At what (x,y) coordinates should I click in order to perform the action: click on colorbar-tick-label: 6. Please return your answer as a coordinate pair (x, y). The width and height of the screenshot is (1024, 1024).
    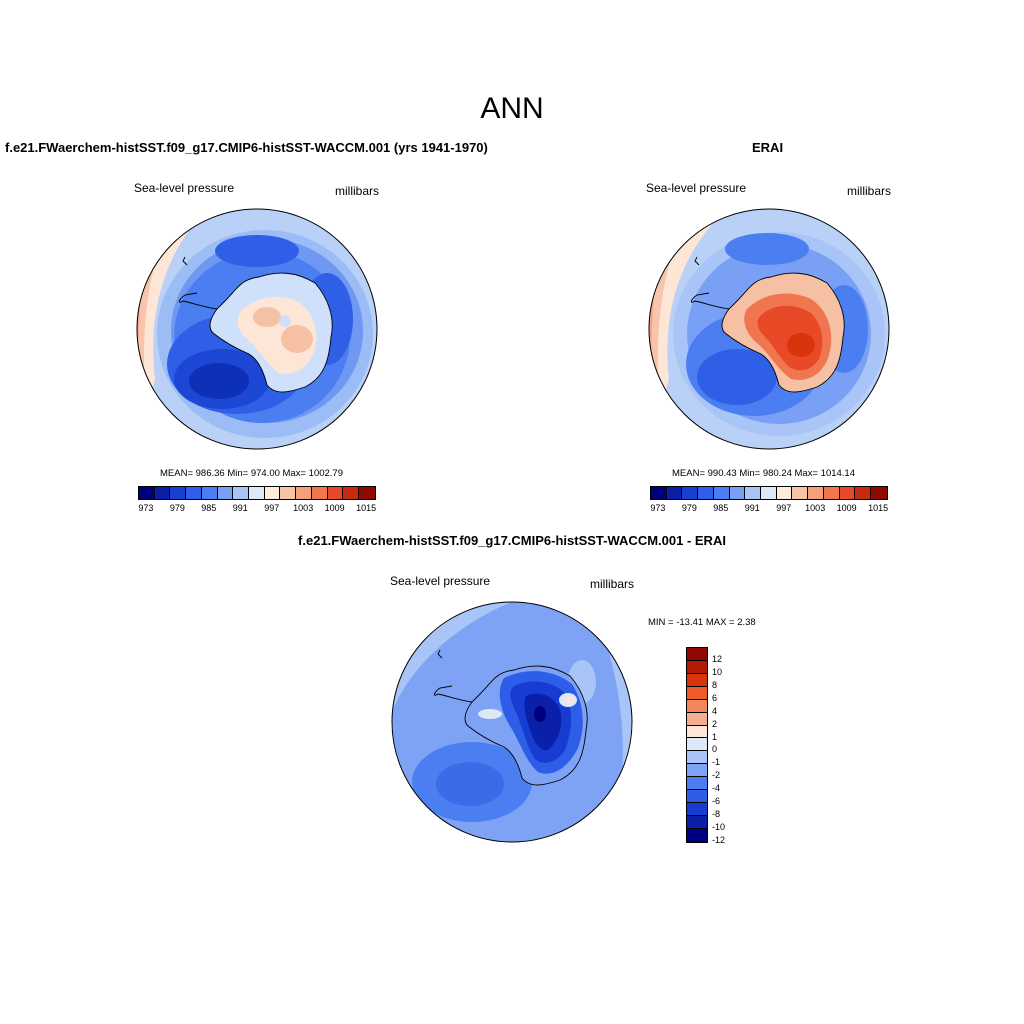
    Looking at the image, I should click on (715, 697).